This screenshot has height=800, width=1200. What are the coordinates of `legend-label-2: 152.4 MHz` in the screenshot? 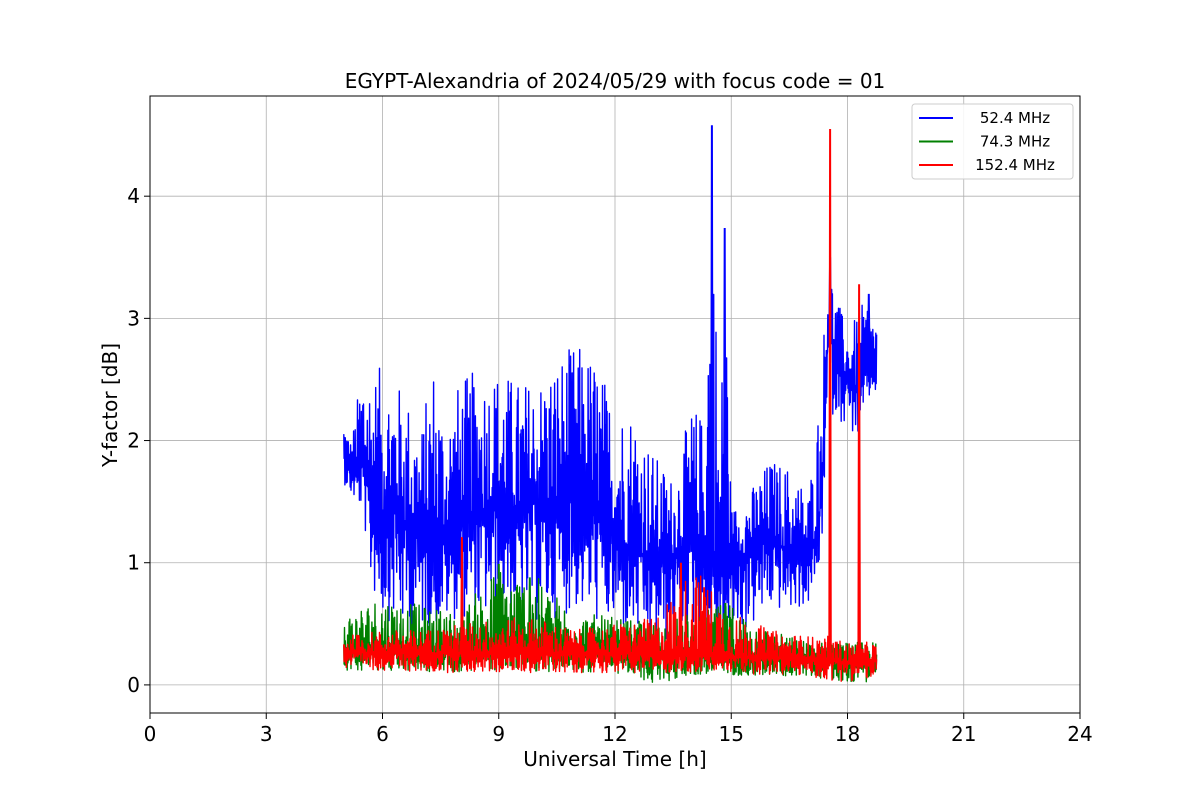 It's located at (1015, 165).